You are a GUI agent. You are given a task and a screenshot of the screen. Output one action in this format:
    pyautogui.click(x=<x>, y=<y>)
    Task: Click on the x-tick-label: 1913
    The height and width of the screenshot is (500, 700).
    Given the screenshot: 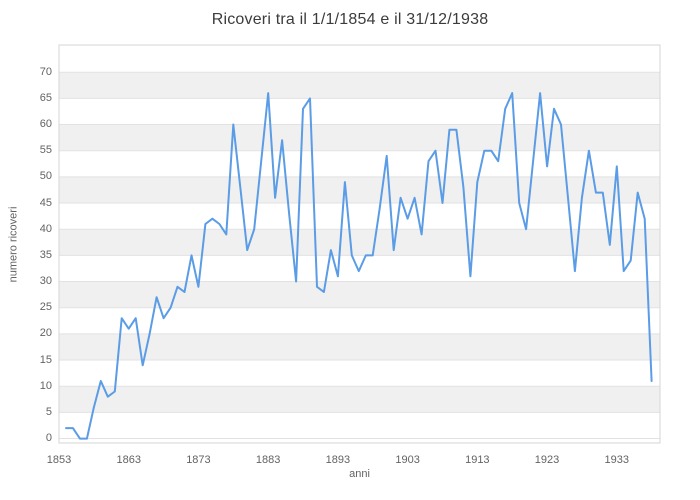 What is the action you would take?
    pyautogui.click(x=477, y=460)
    